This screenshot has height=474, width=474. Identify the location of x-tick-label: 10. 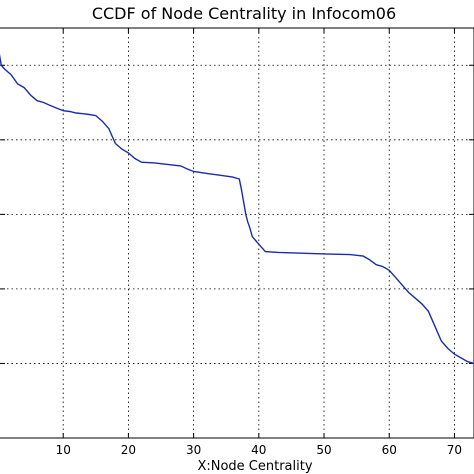
(63, 450).